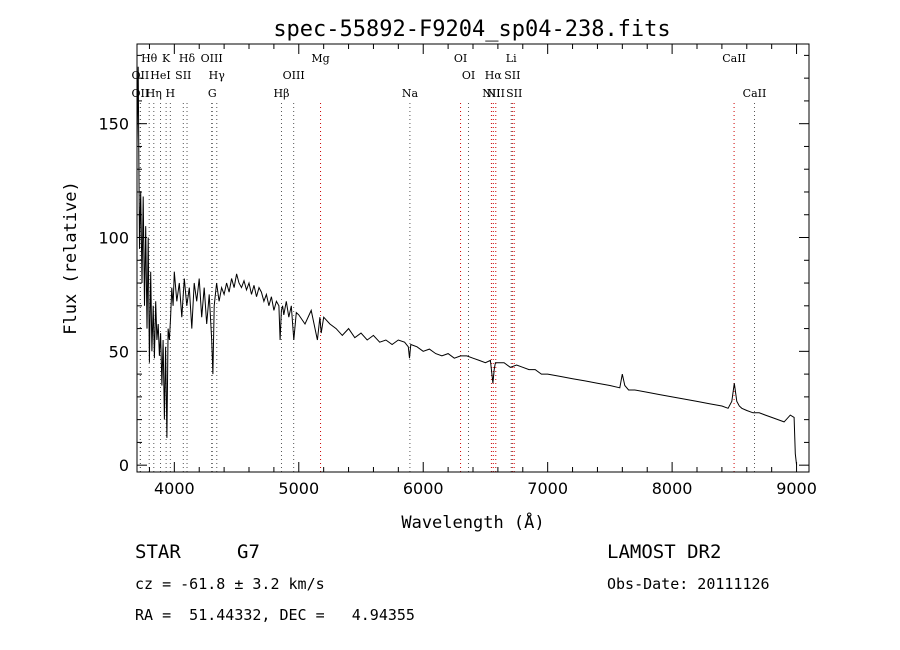  What do you see at coordinates (149, 58) in the screenshot?
I see `spectral-line-label: Hθ` at bounding box center [149, 58].